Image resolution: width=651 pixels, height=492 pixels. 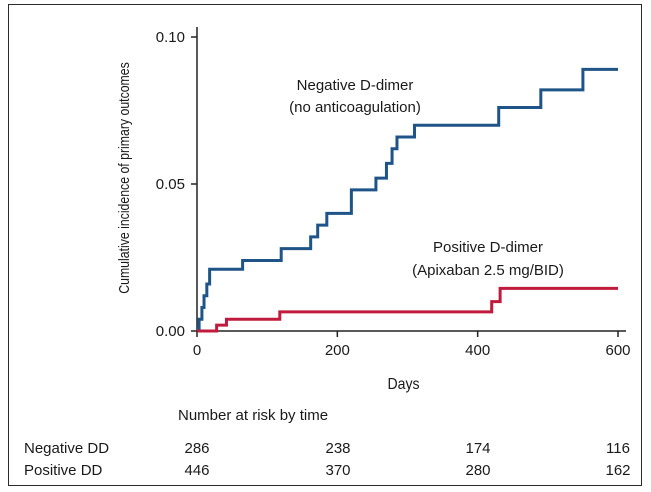 I want to click on positive-ddimer-curve, so click(x=407, y=309).